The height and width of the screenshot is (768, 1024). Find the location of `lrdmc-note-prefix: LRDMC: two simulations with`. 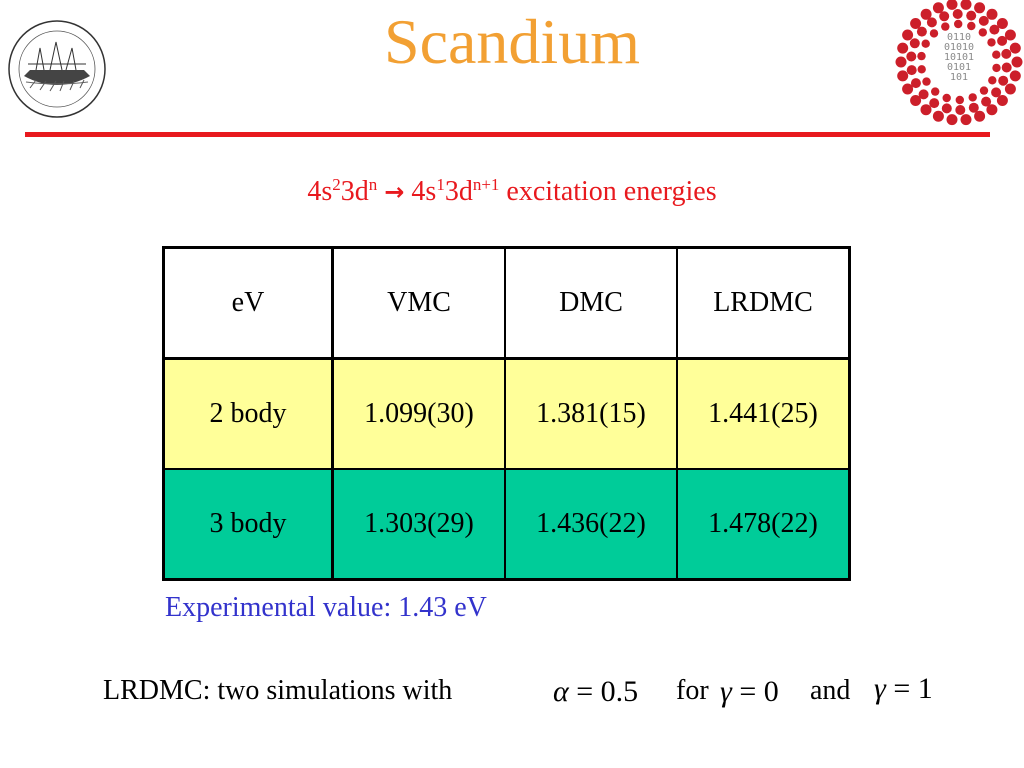

lrdmc-note-prefix: LRDMC: two simulations with is located at coordinates (278, 690).